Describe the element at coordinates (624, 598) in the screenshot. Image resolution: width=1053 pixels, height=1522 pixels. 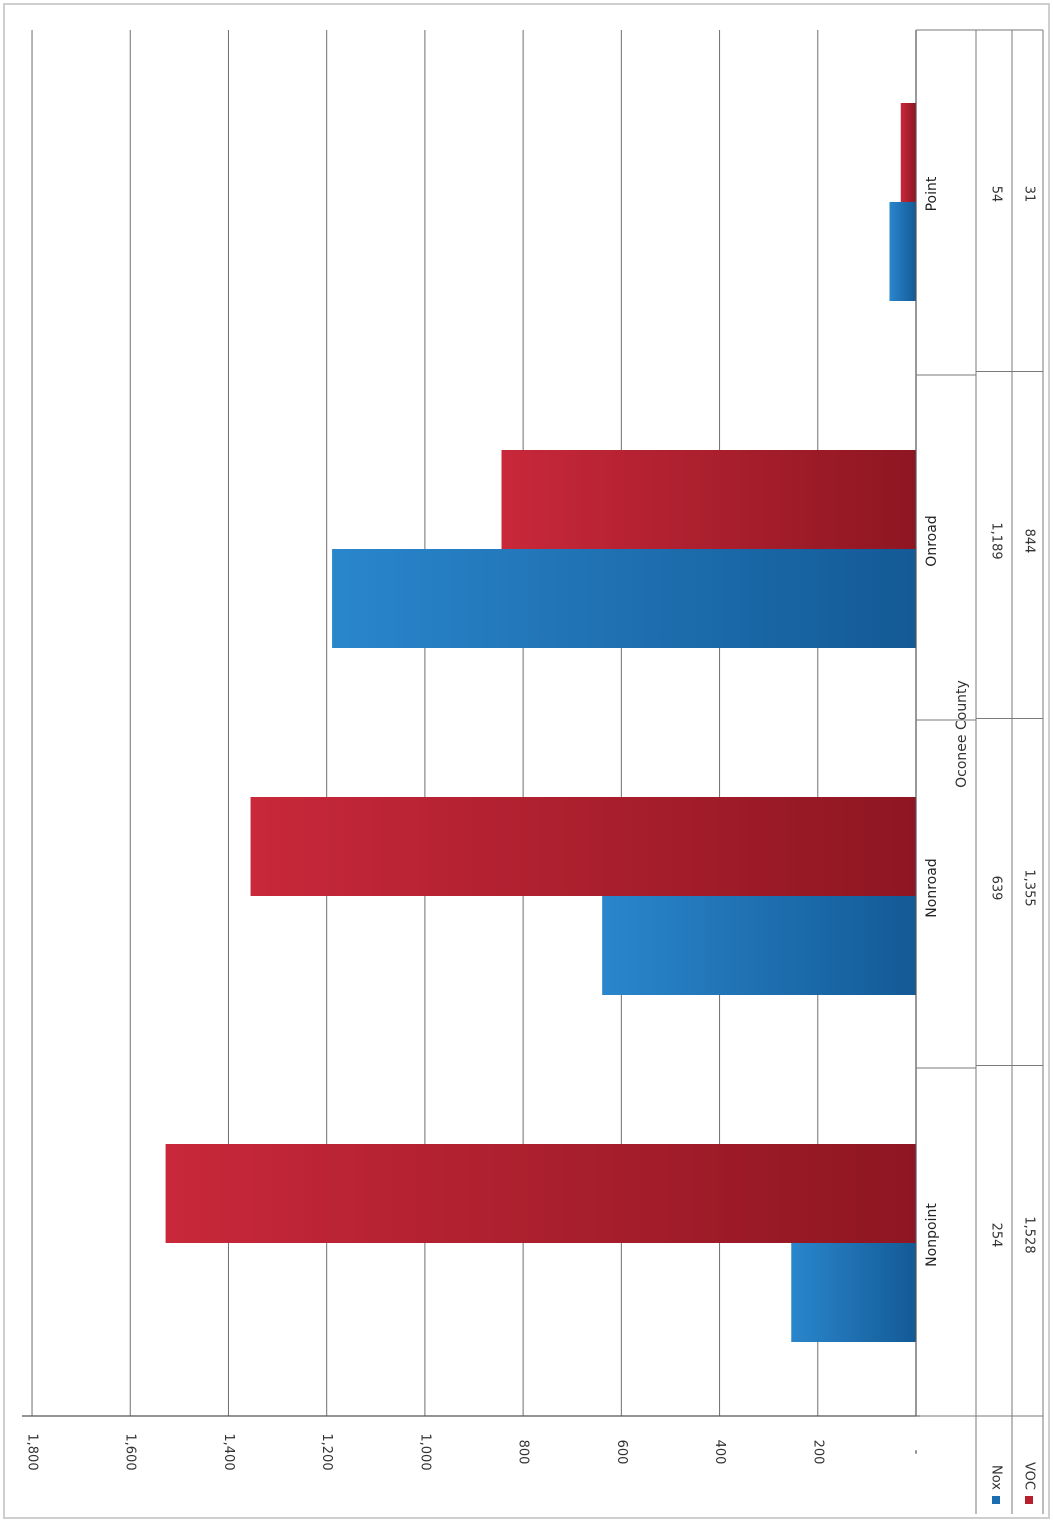
I see `bar-nox-onroad` at that location.